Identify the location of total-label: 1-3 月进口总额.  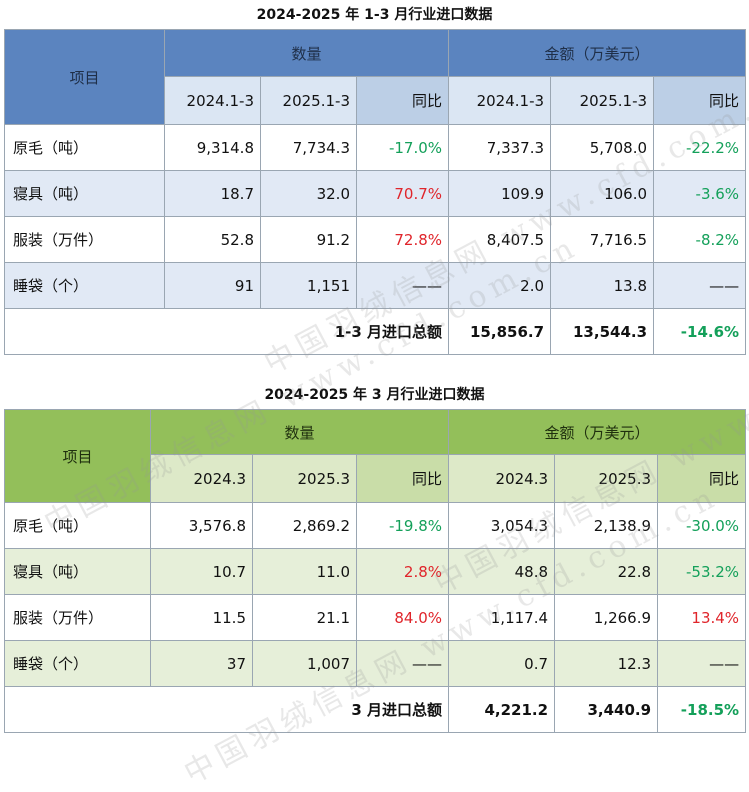
(226, 331).